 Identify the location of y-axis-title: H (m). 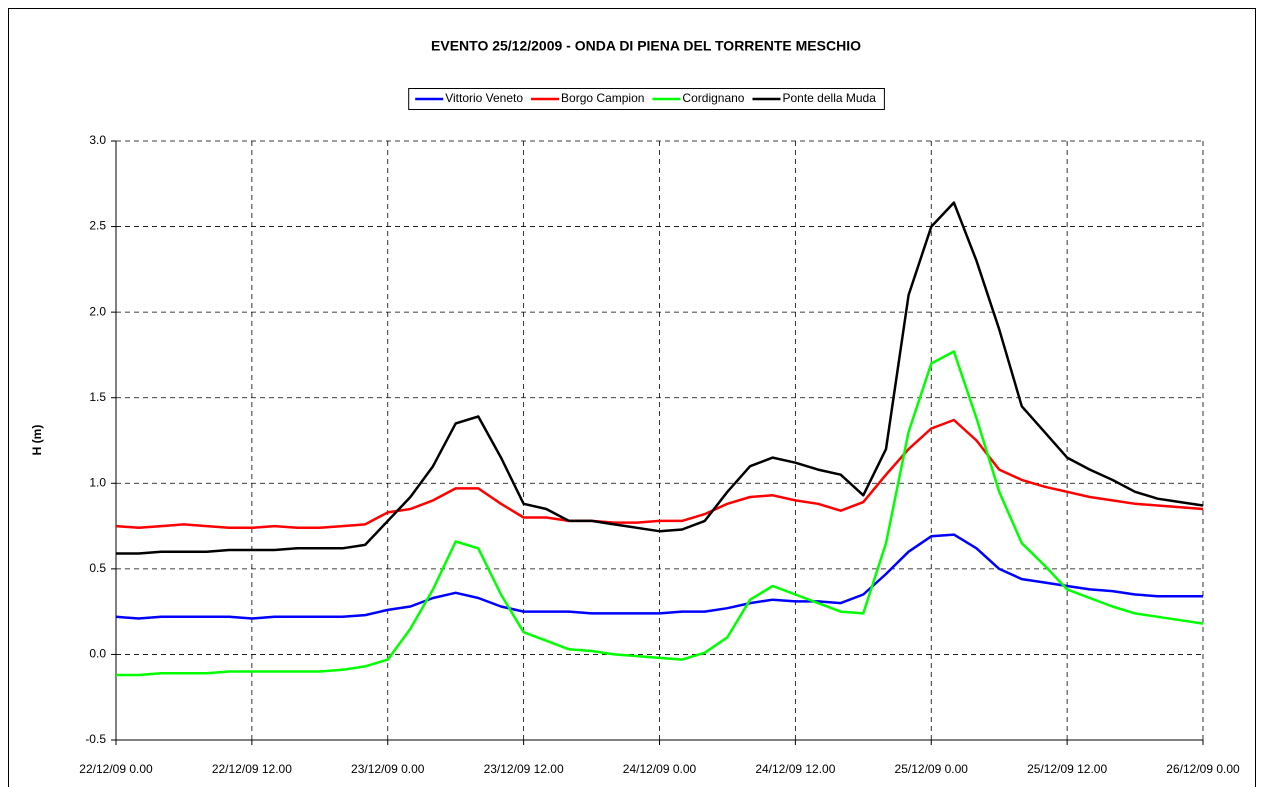
(37, 440).